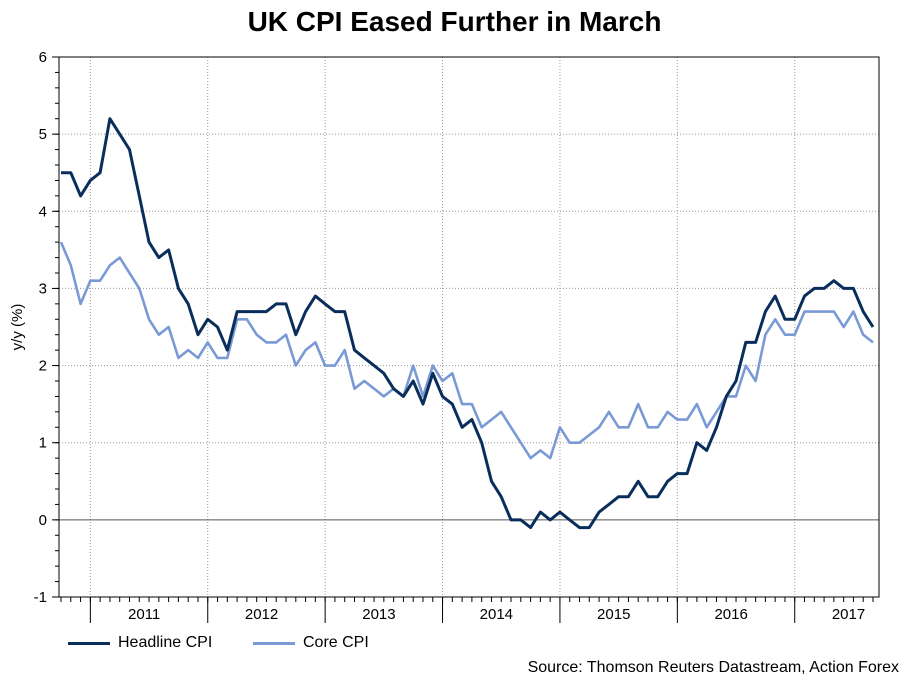 The width and height of the screenshot is (909, 682). Describe the element at coordinates (378, 614) in the screenshot. I see `x-tick-label: 2013` at that location.